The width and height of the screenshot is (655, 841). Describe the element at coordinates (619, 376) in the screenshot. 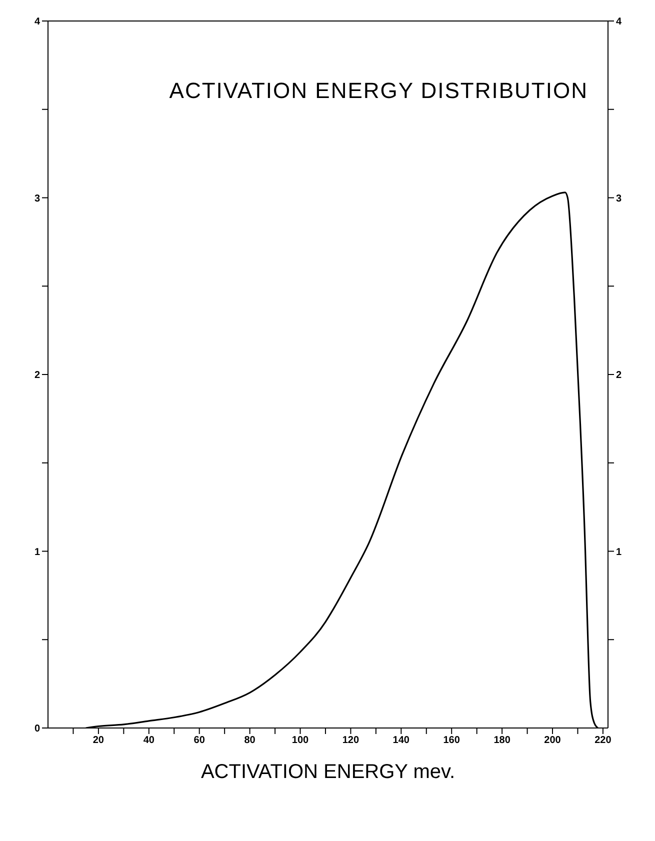

I see `y2-tick-label: 2` at that location.